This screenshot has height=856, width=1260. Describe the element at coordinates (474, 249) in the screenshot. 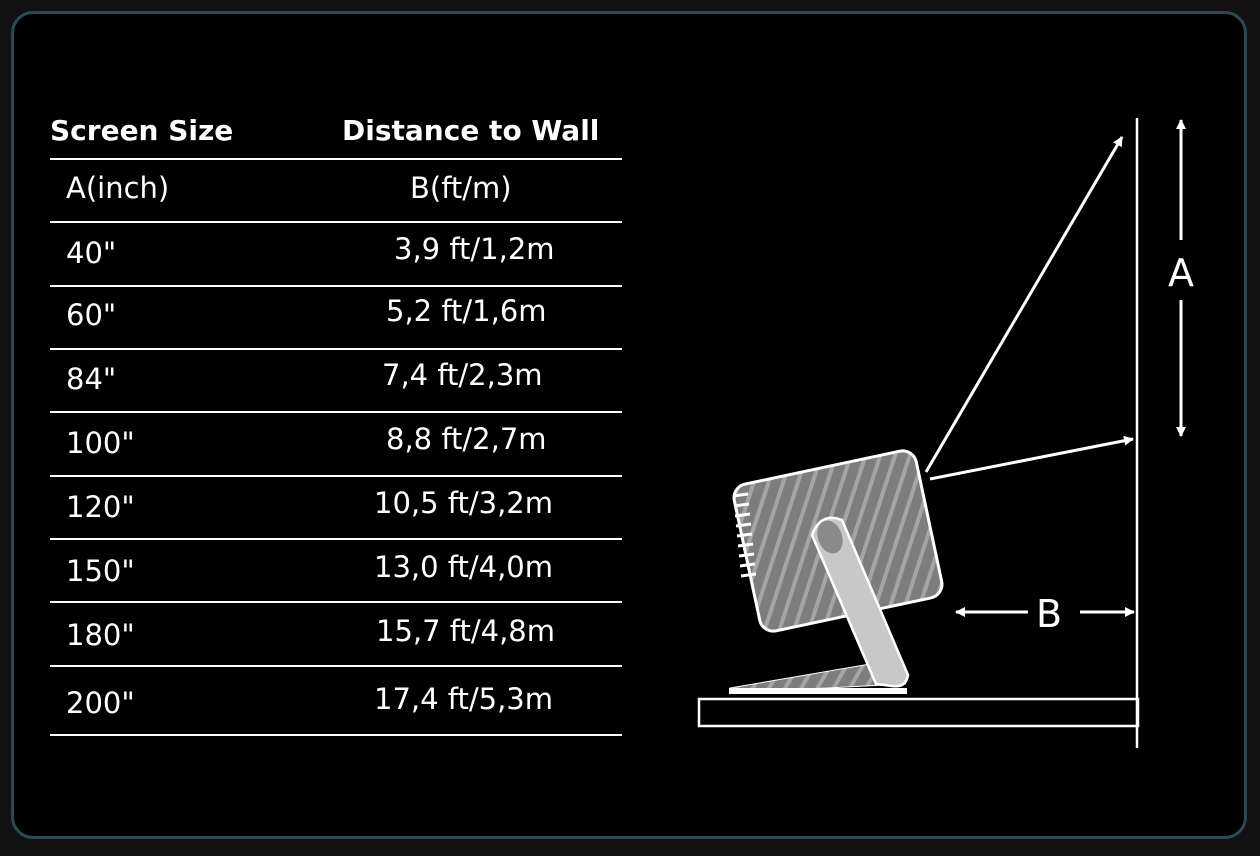

I see `distance-cell: 3,9 ft/1,2m` at that location.